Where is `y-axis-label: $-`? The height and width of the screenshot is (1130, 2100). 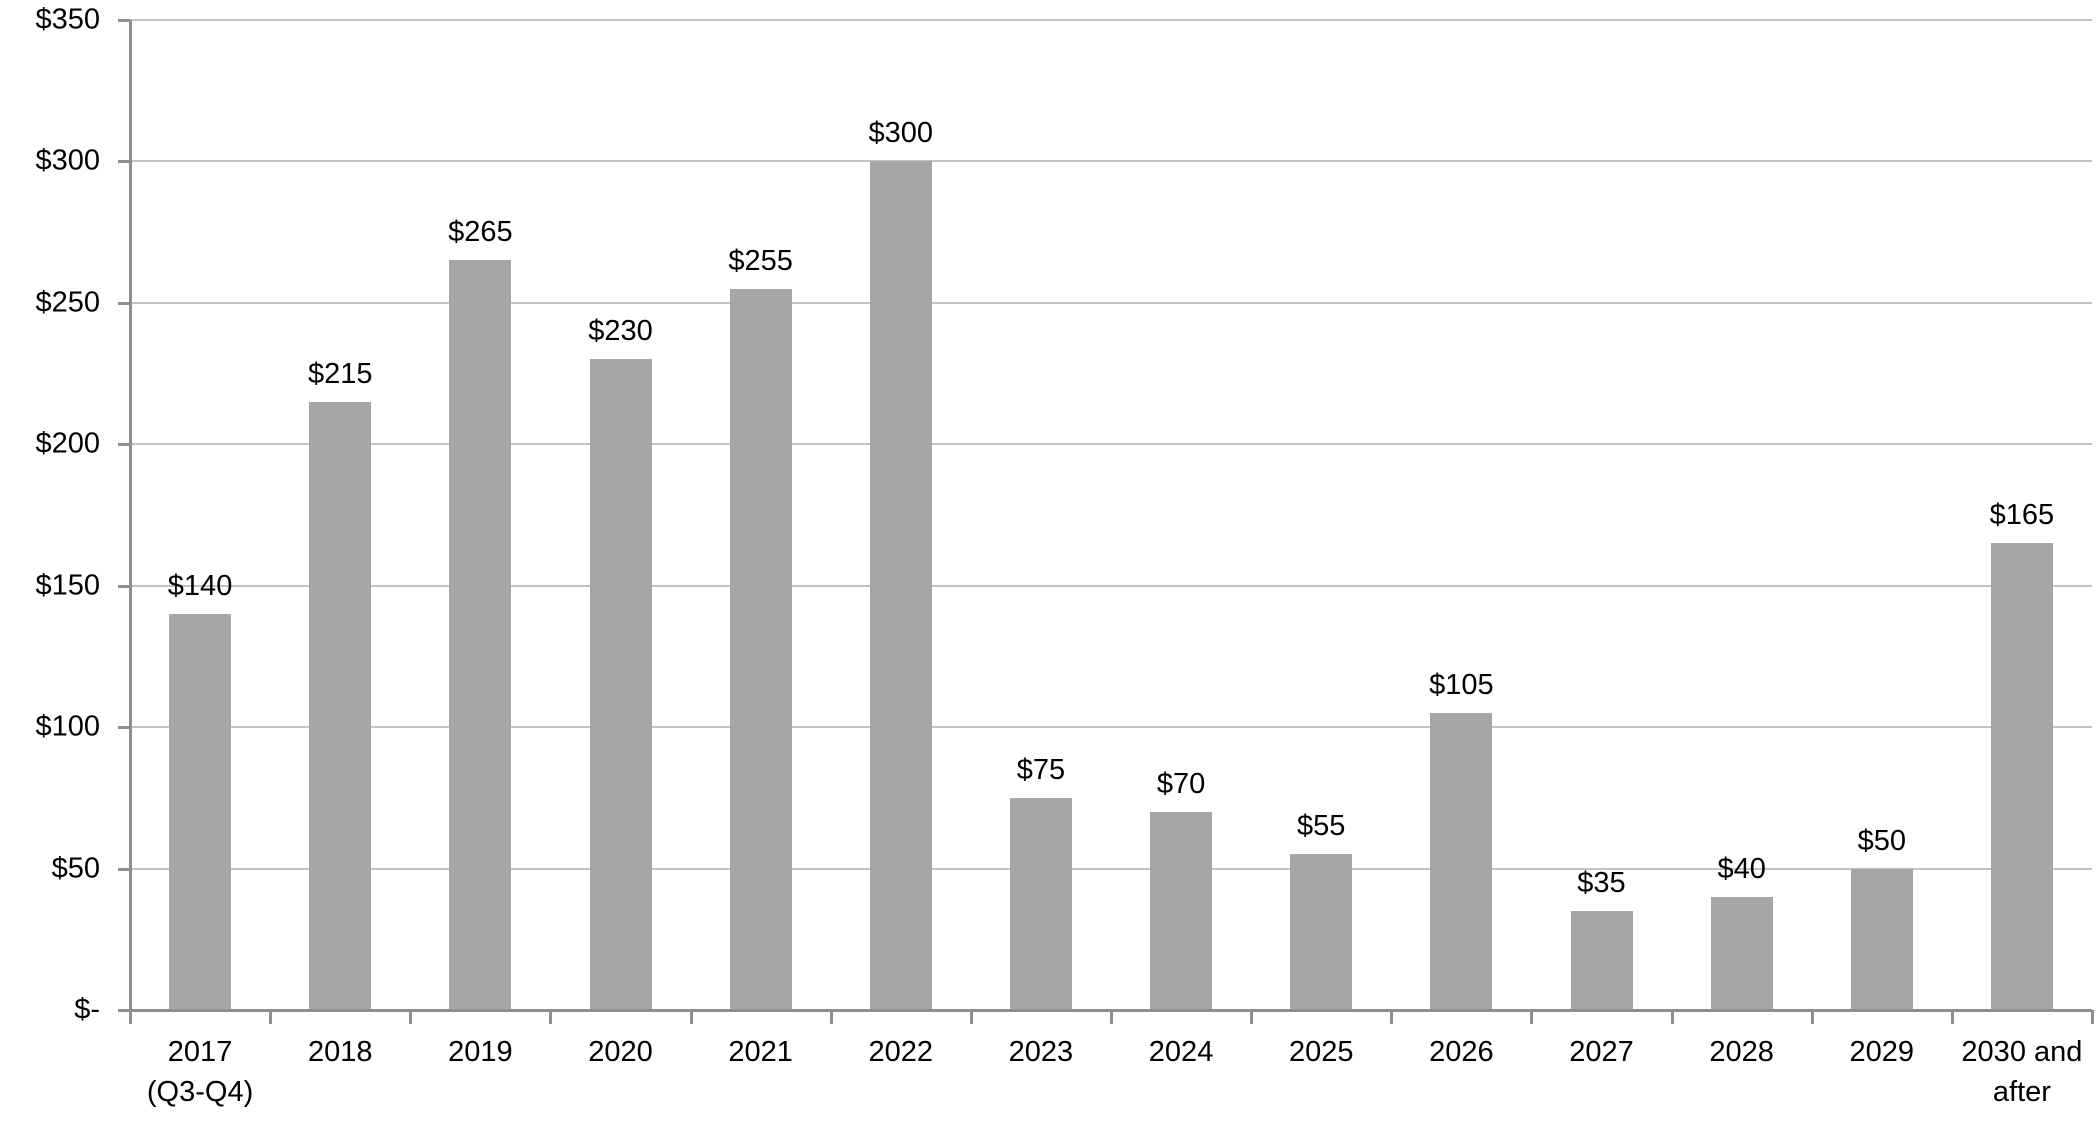 y-axis-label: $- is located at coordinates (87, 1009).